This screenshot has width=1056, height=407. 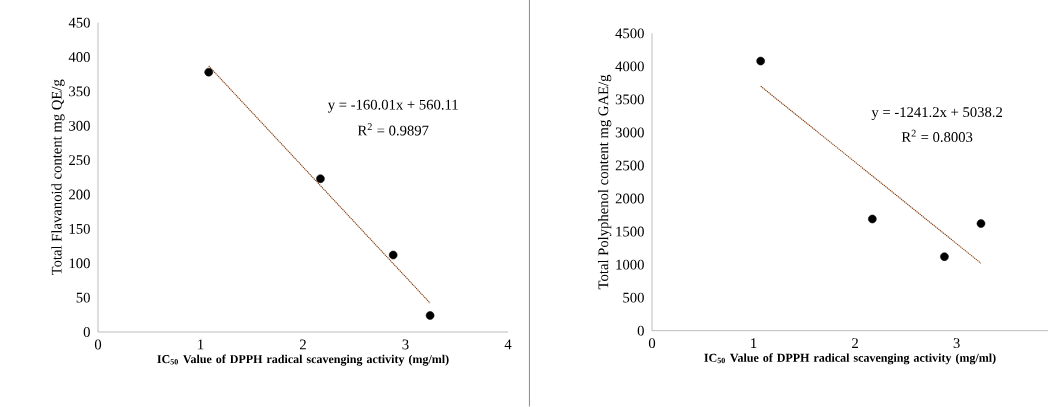 What do you see at coordinates (393, 129) in the screenshot?
I see `annotation: R$^{2}$ = 0.9897` at bounding box center [393, 129].